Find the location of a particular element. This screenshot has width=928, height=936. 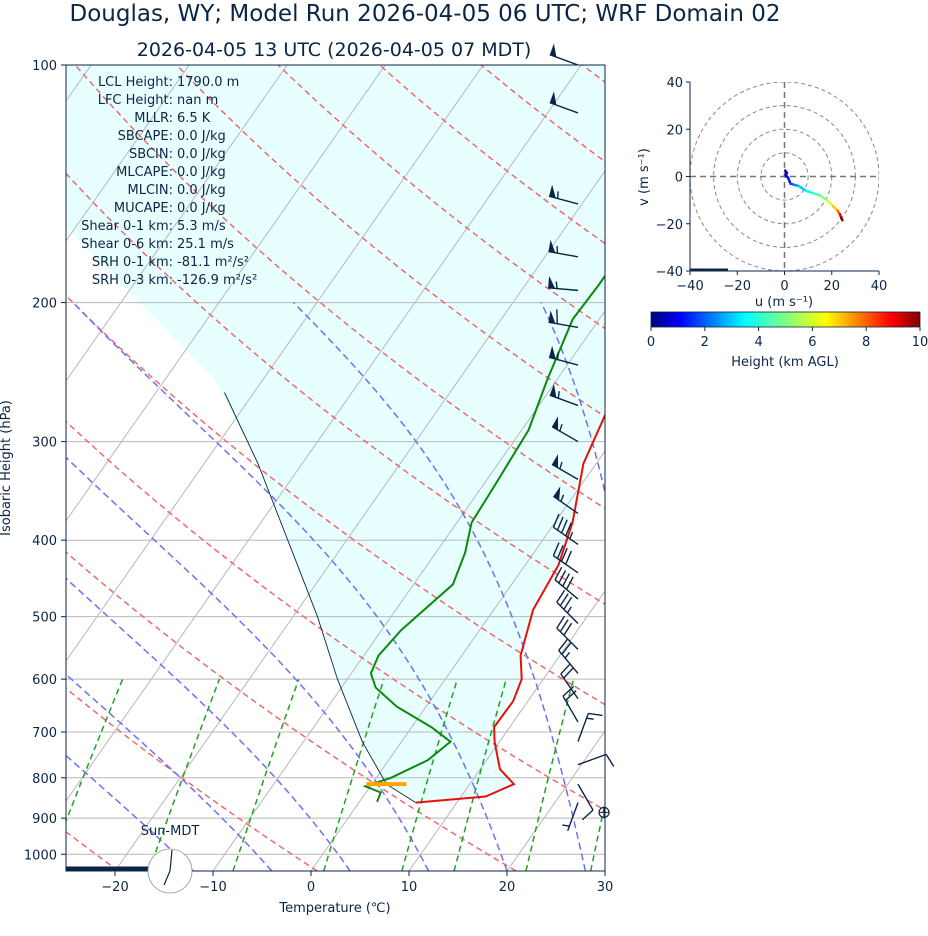

colorbar-tick-label: 6 is located at coordinates (812, 342).